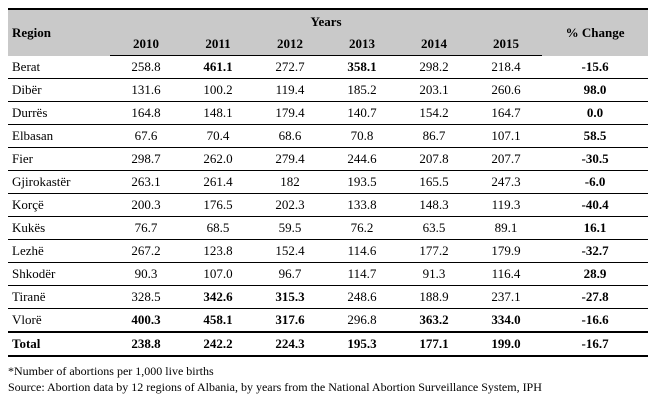 The image size is (657, 411). I want to click on region-cell: Gjirokastër, so click(59, 182).